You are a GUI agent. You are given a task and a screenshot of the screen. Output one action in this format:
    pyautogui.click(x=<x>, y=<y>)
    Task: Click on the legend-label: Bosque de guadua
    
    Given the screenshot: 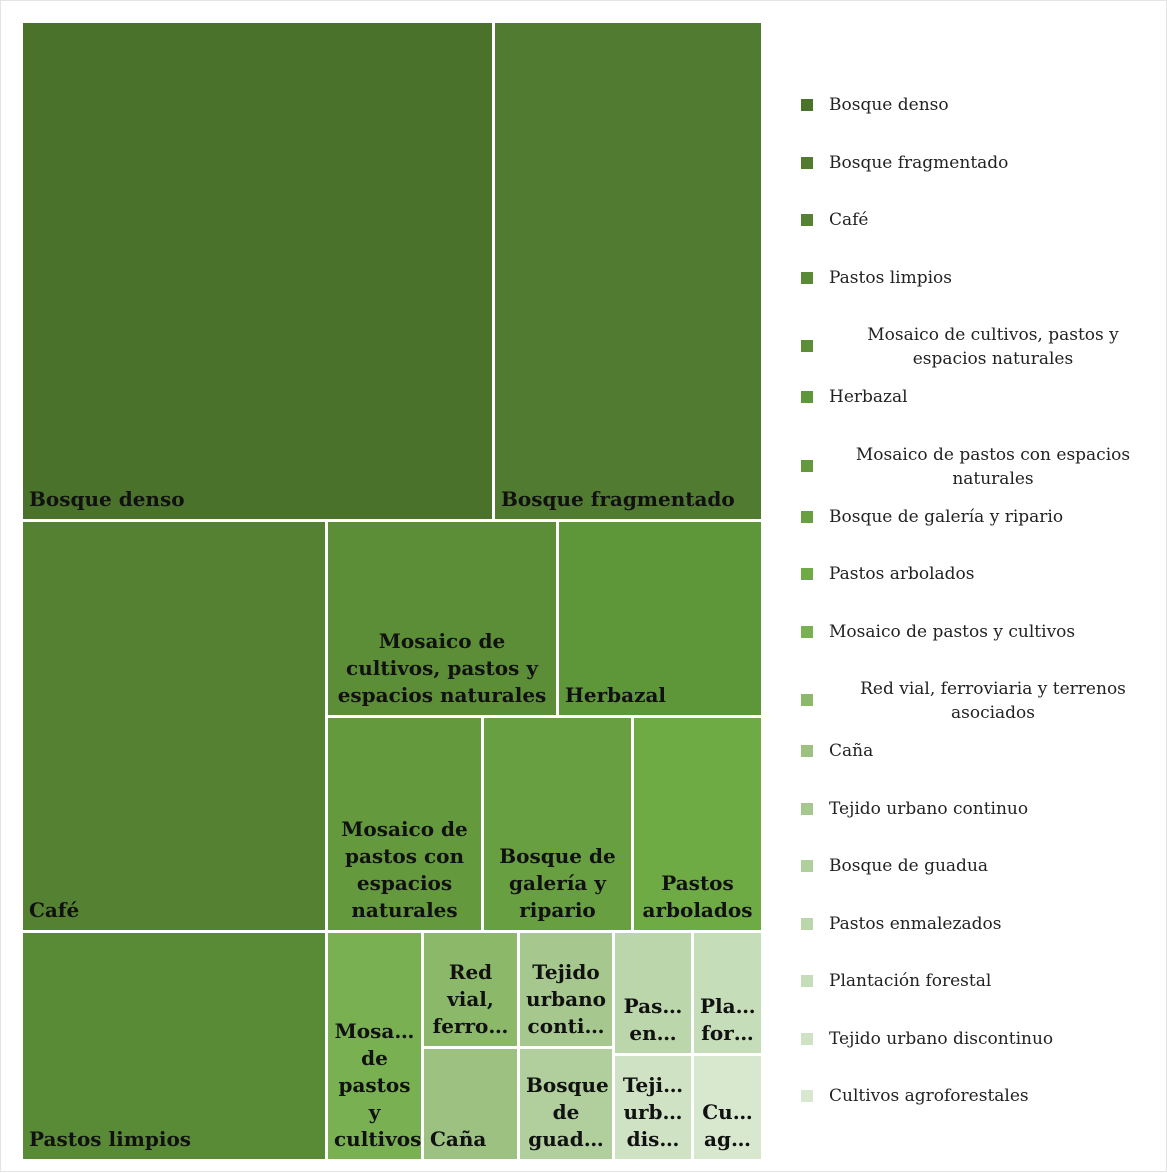 What is the action you would take?
    pyautogui.click(x=909, y=866)
    